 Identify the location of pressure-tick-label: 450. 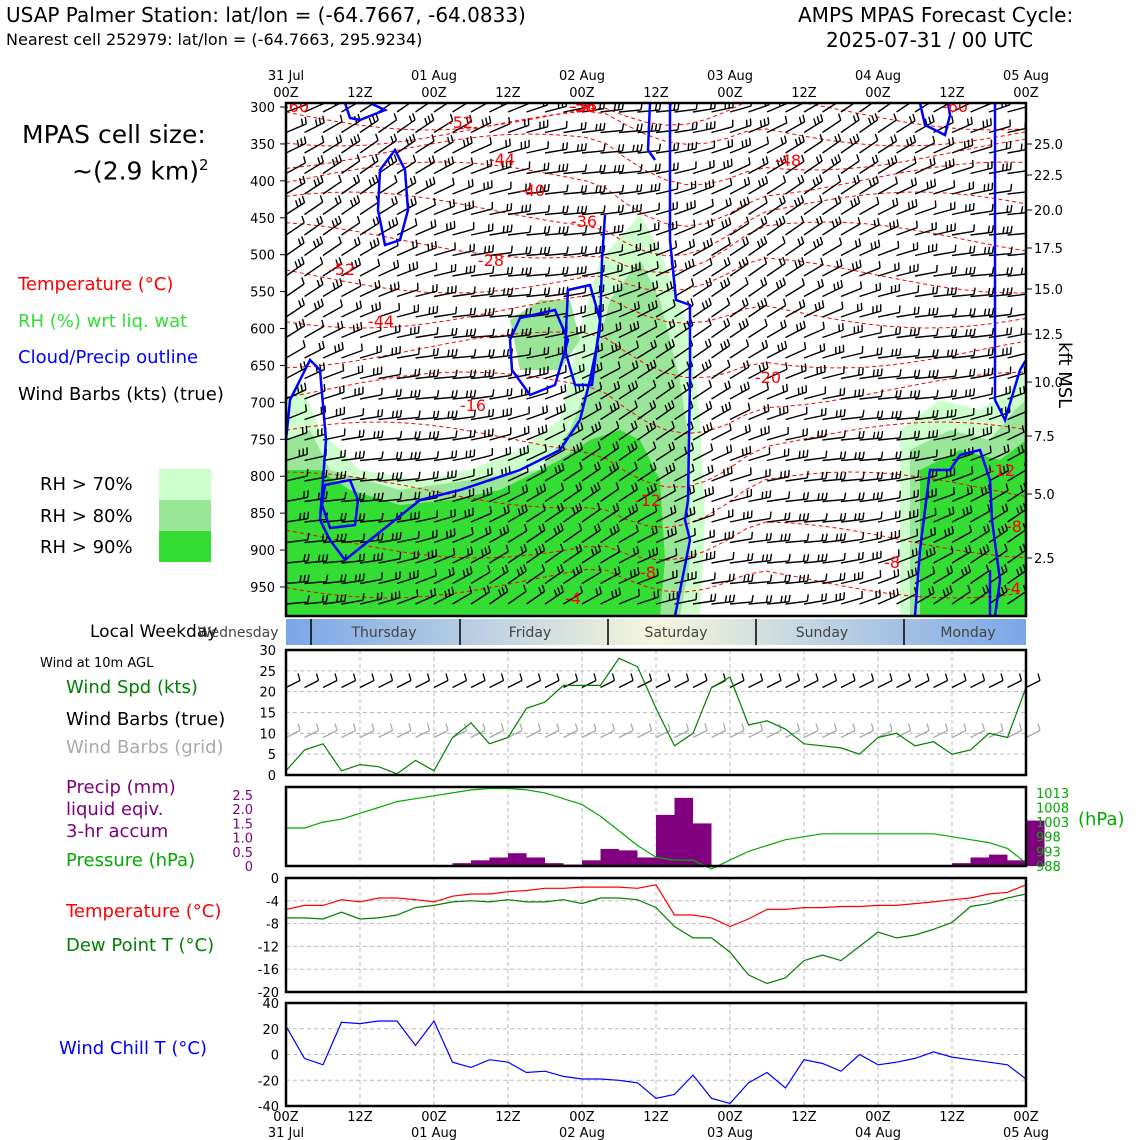
(262, 219).